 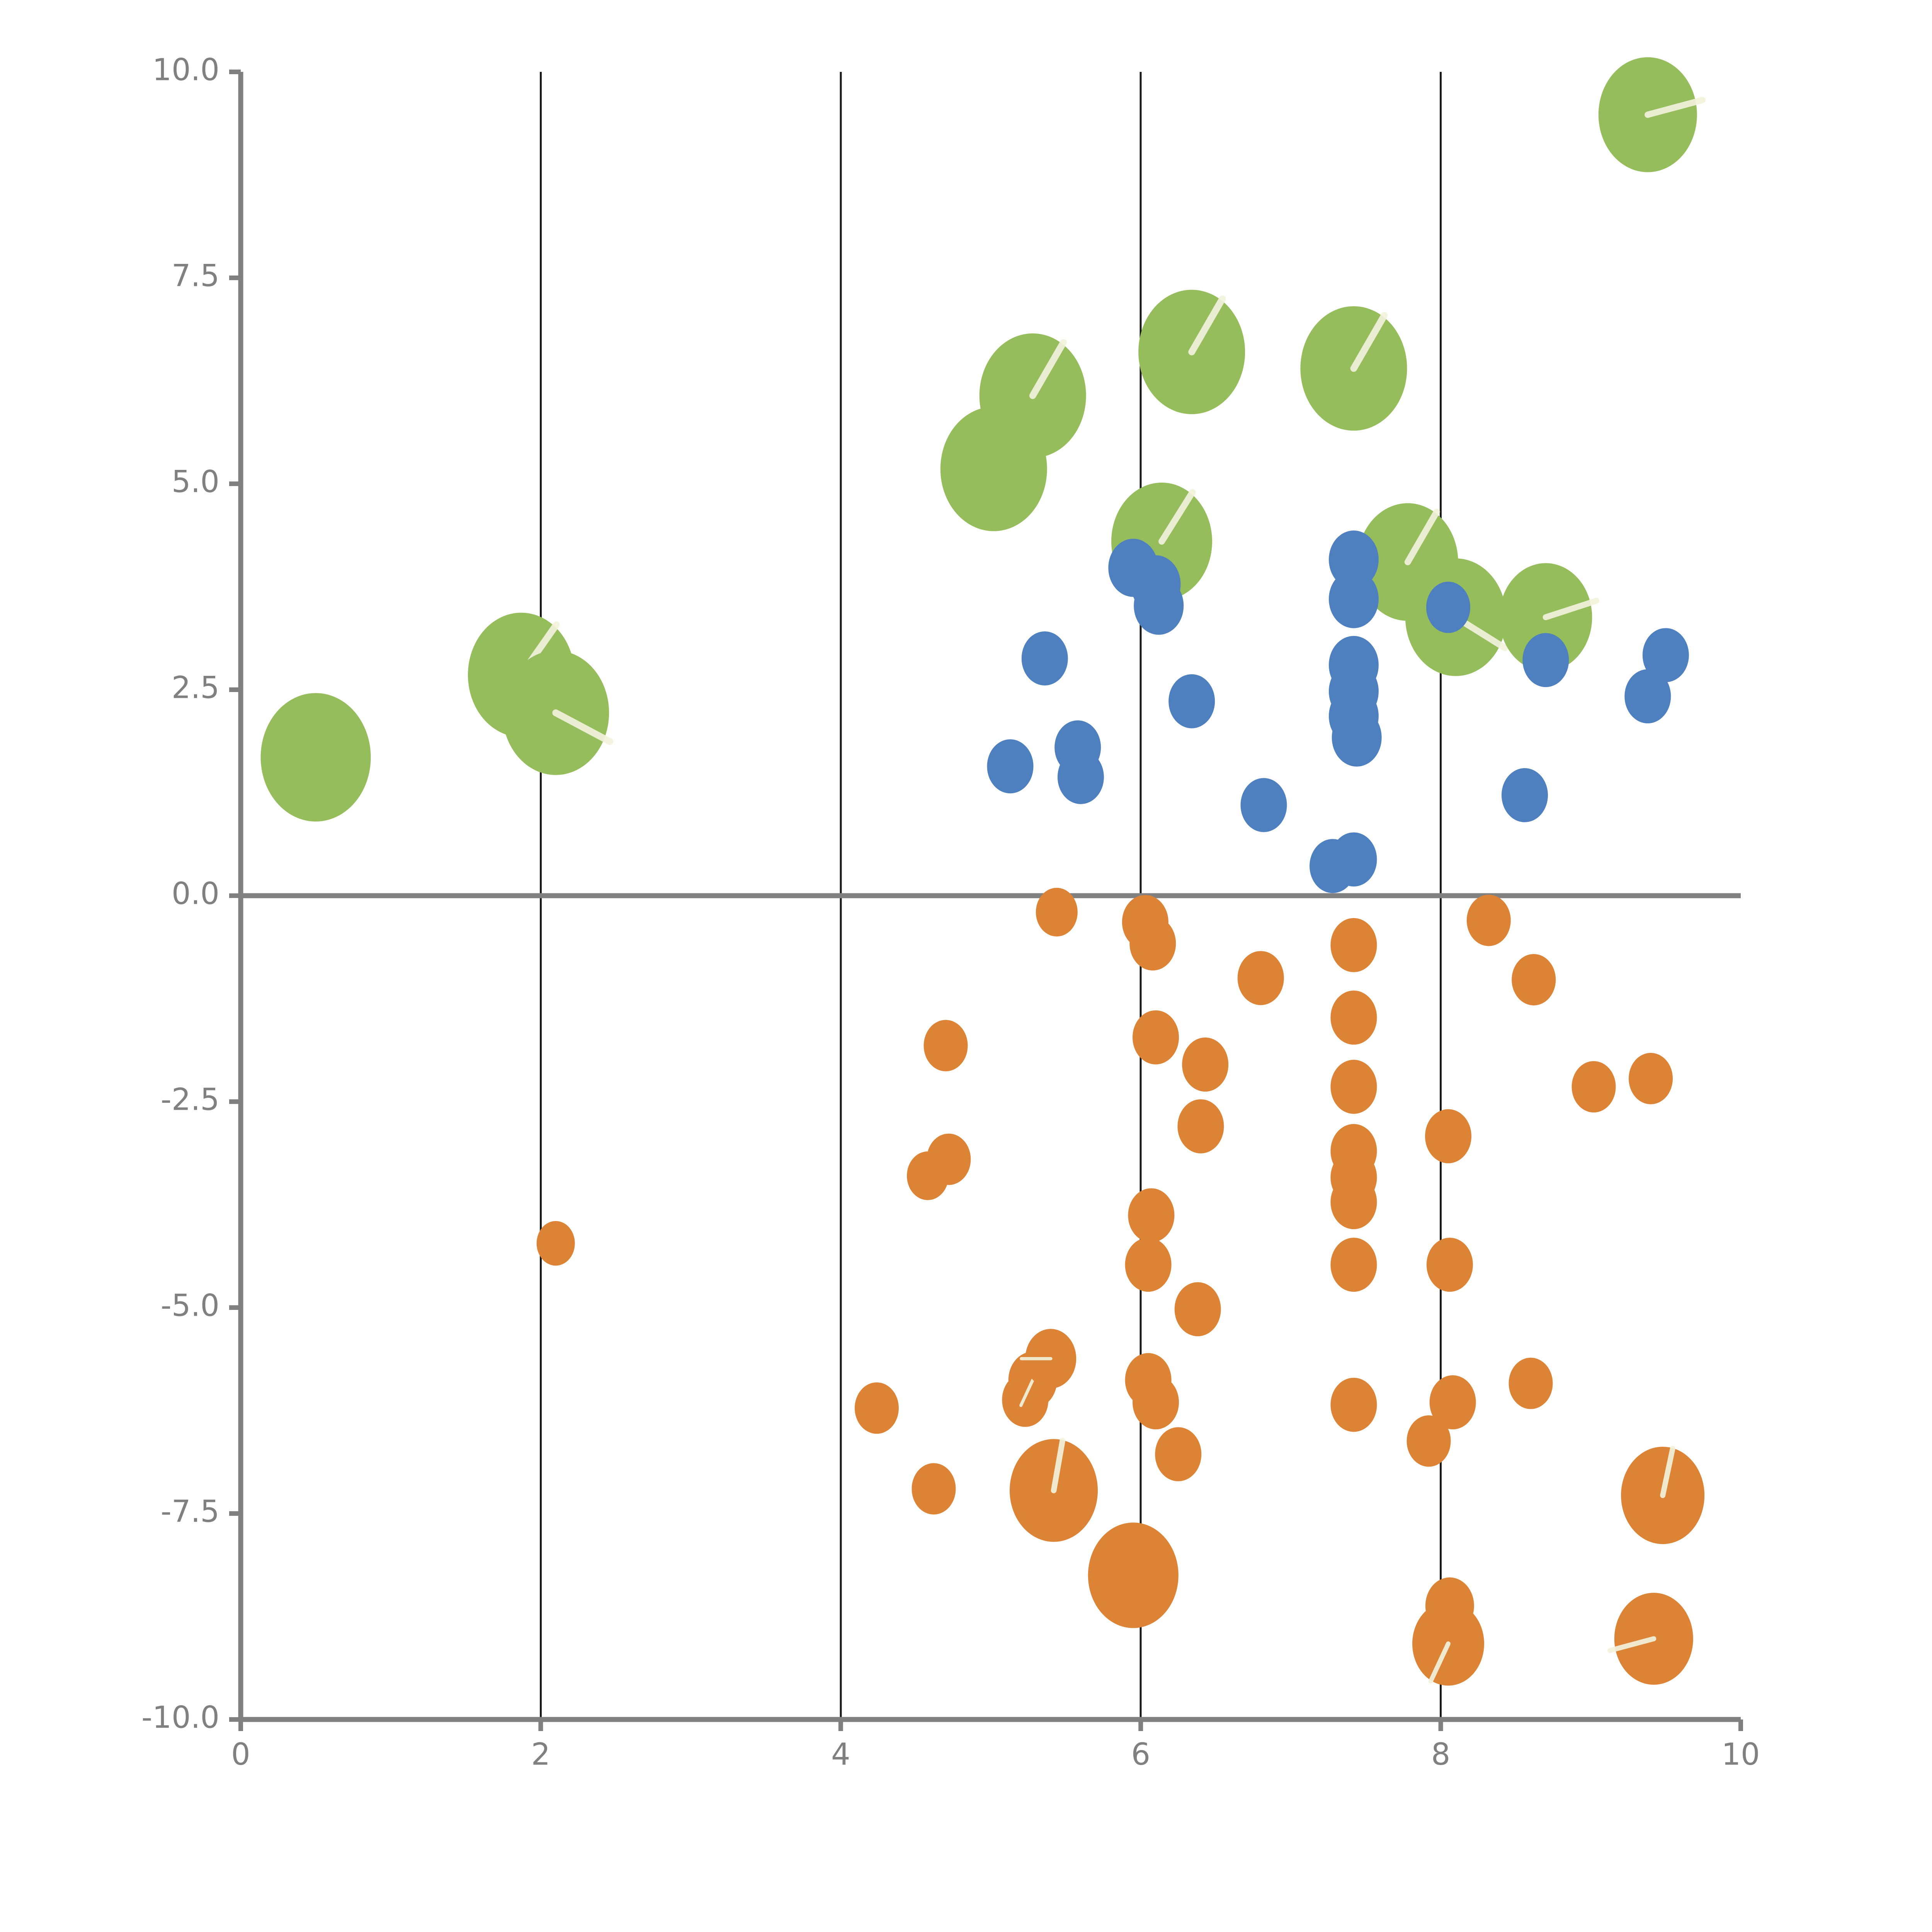 What do you see at coordinates (180, 1717) in the screenshot?
I see `y-tick-label: -10.0` at bounding box center [180, 1717].